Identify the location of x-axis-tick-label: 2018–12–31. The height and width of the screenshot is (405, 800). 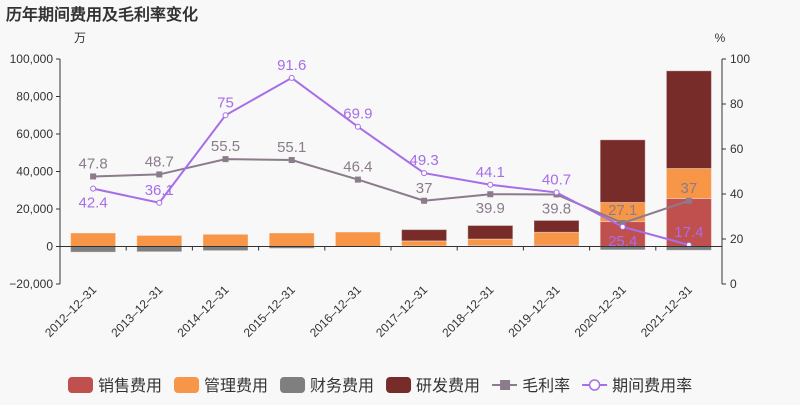
(467, 310).